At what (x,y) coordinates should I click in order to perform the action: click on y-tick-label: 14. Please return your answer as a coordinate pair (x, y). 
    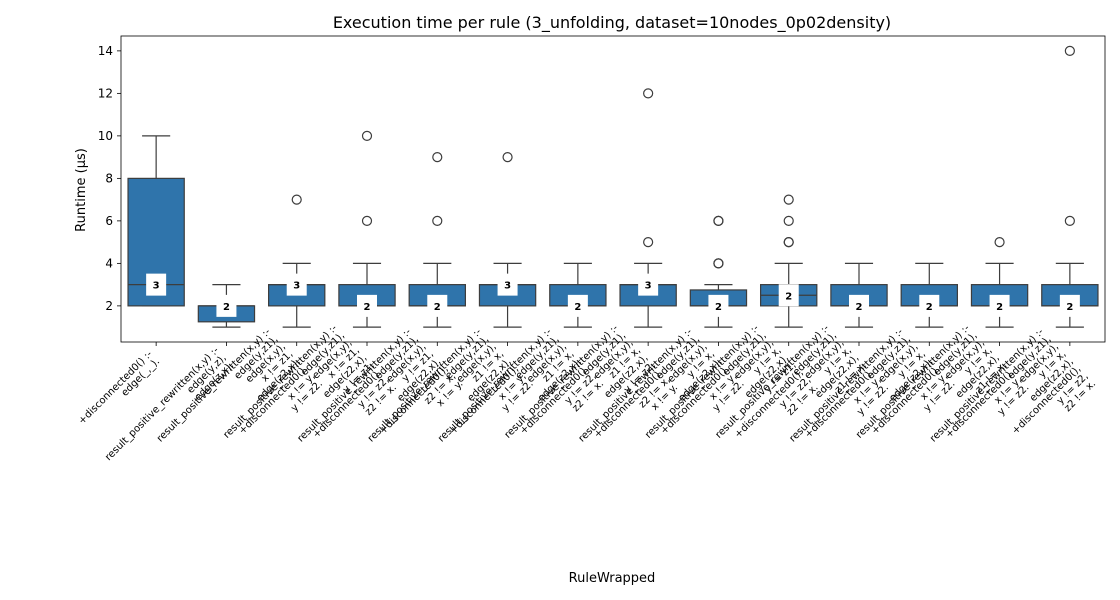
    Looking at the image, I should click on (105, 51).